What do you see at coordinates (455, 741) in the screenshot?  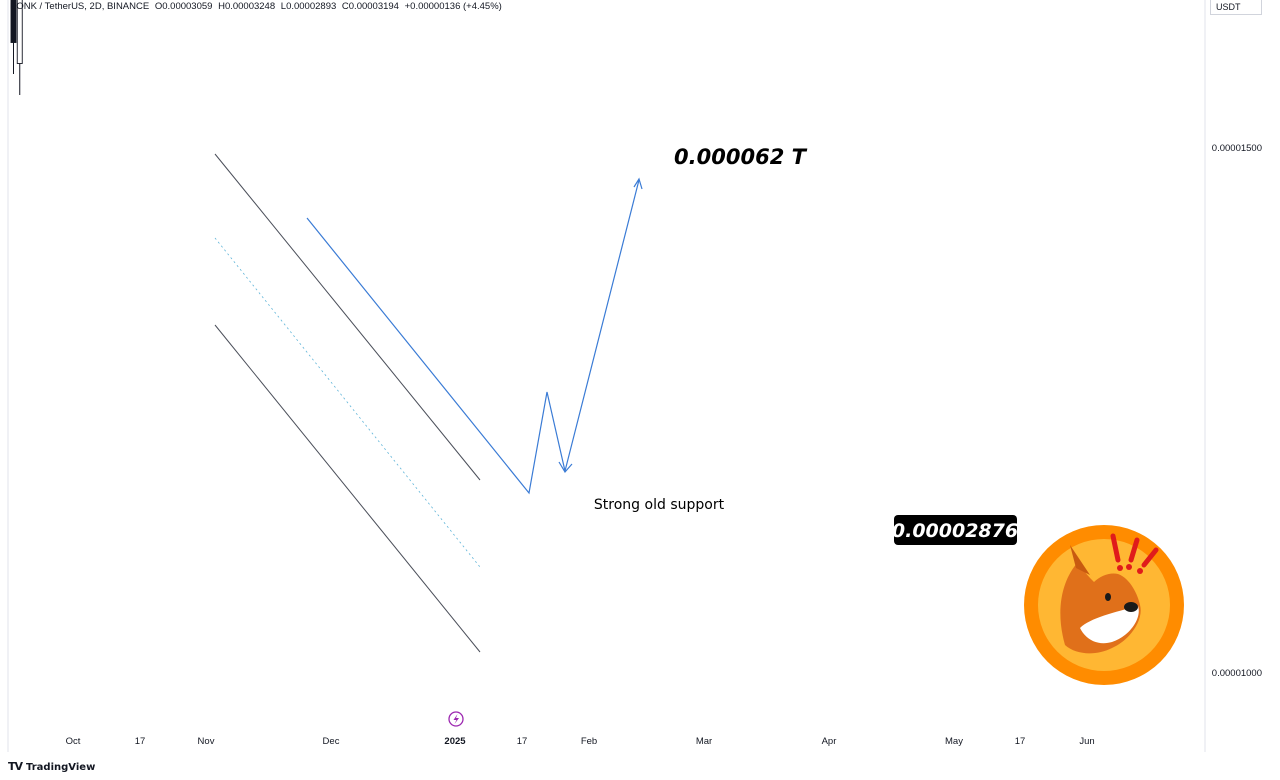 I see `time-tick-label: 2025` at bounding box center [455, 741].